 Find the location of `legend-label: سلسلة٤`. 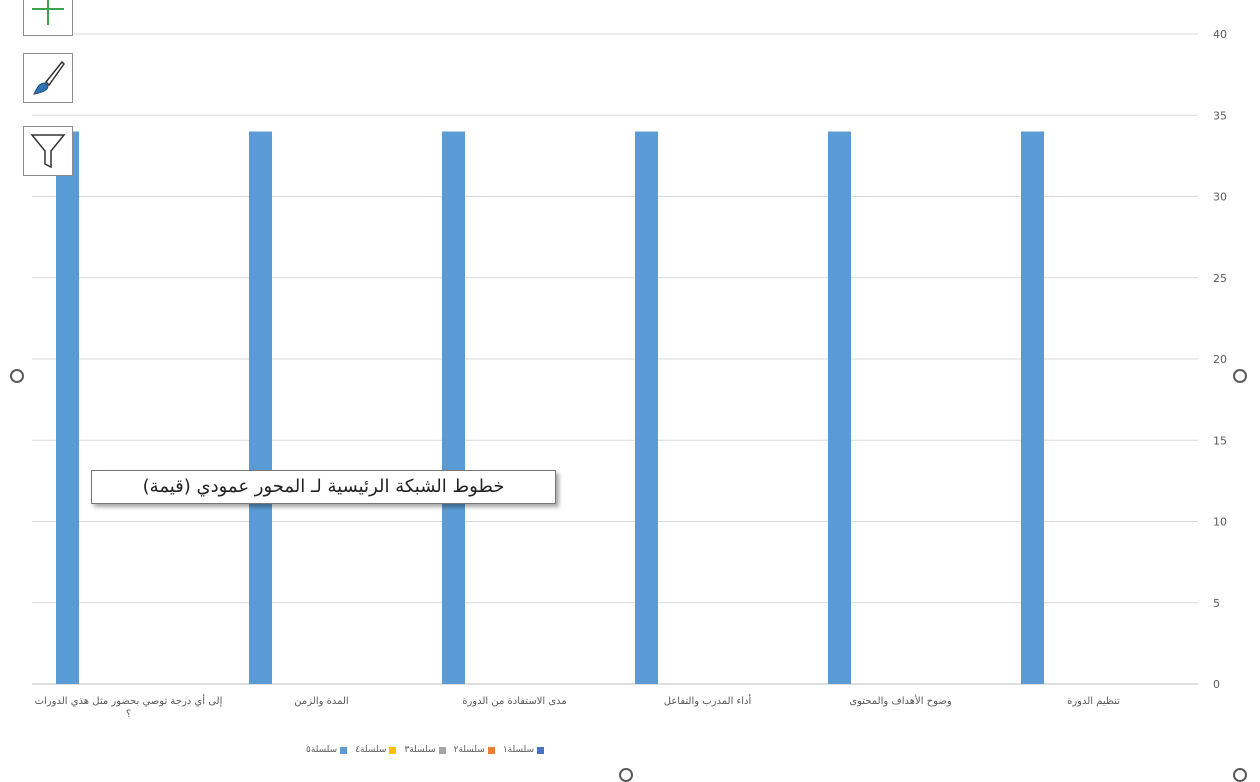

legend-label: سلسلة٤ is located at coordinates (371, 750).